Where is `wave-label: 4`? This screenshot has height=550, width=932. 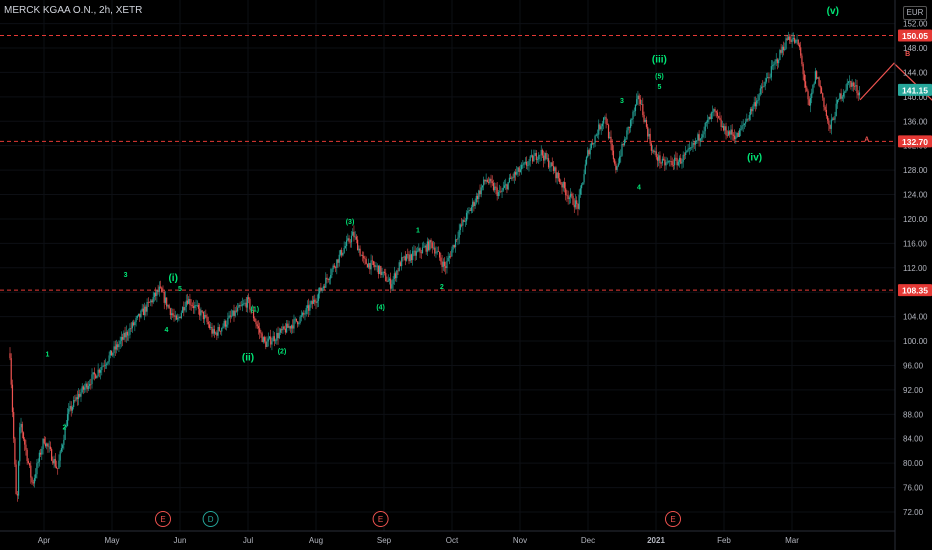
wave-label: 4 is located at coordinates (639, 188).